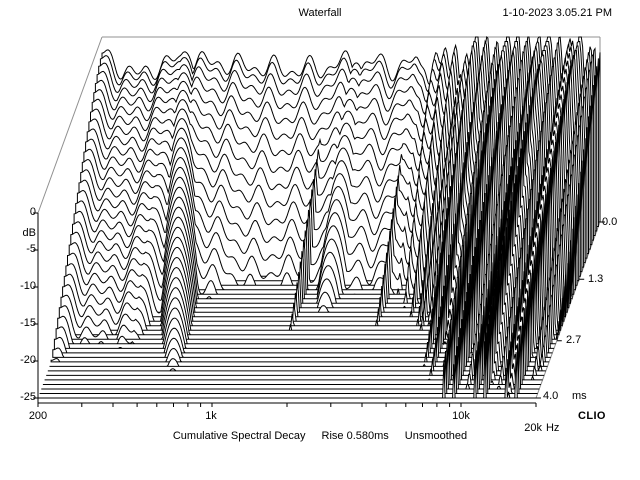 The image size is (640, 480). I want to click on time-axis-tick-1: 1.3, so click(596, 279).